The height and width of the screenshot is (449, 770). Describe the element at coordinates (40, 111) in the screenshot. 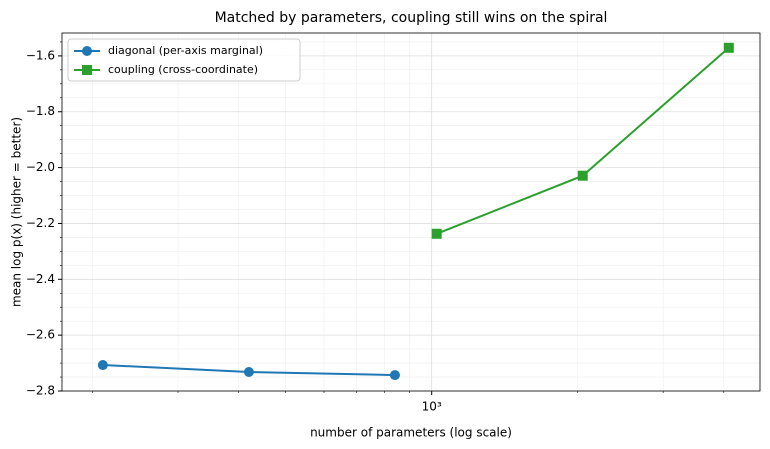

I see `y-tick-label: −1.8` at that location.